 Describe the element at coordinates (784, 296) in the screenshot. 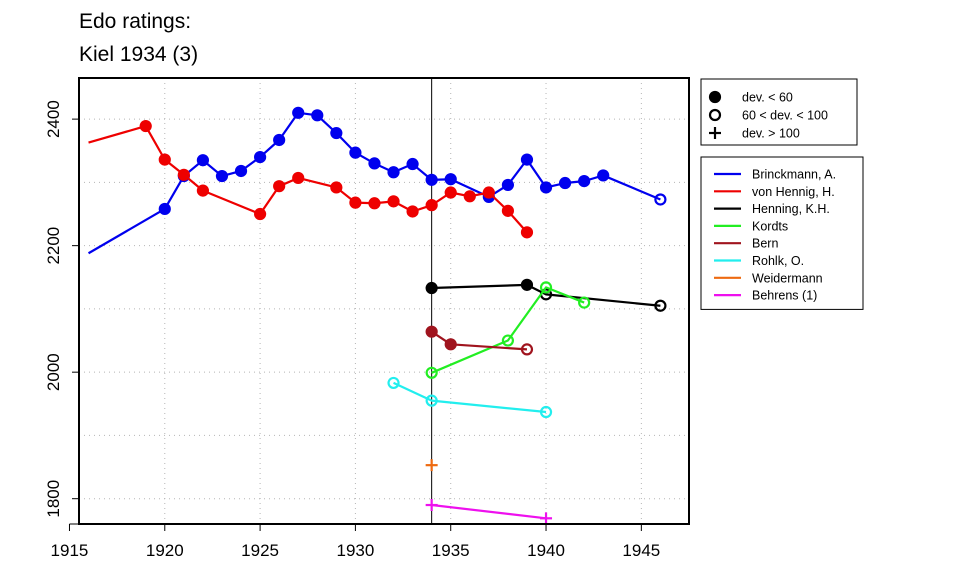

I see `series-legend-label: Behrens (1)` at that location.